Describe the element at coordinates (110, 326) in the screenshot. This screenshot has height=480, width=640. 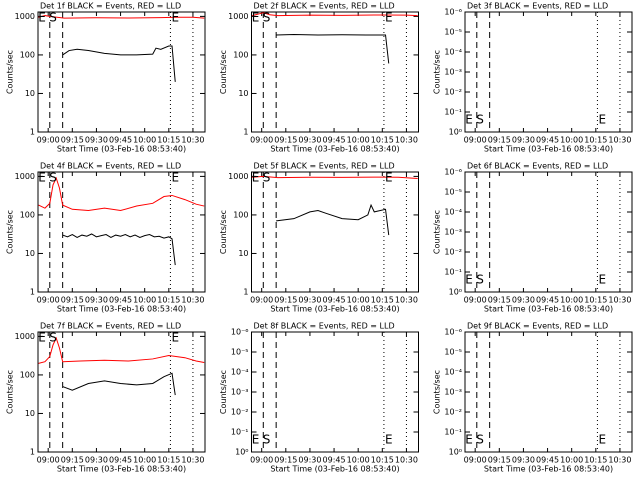
I see `panel-title: Det 7f BLACK = Events, RED = LLD` at that location.